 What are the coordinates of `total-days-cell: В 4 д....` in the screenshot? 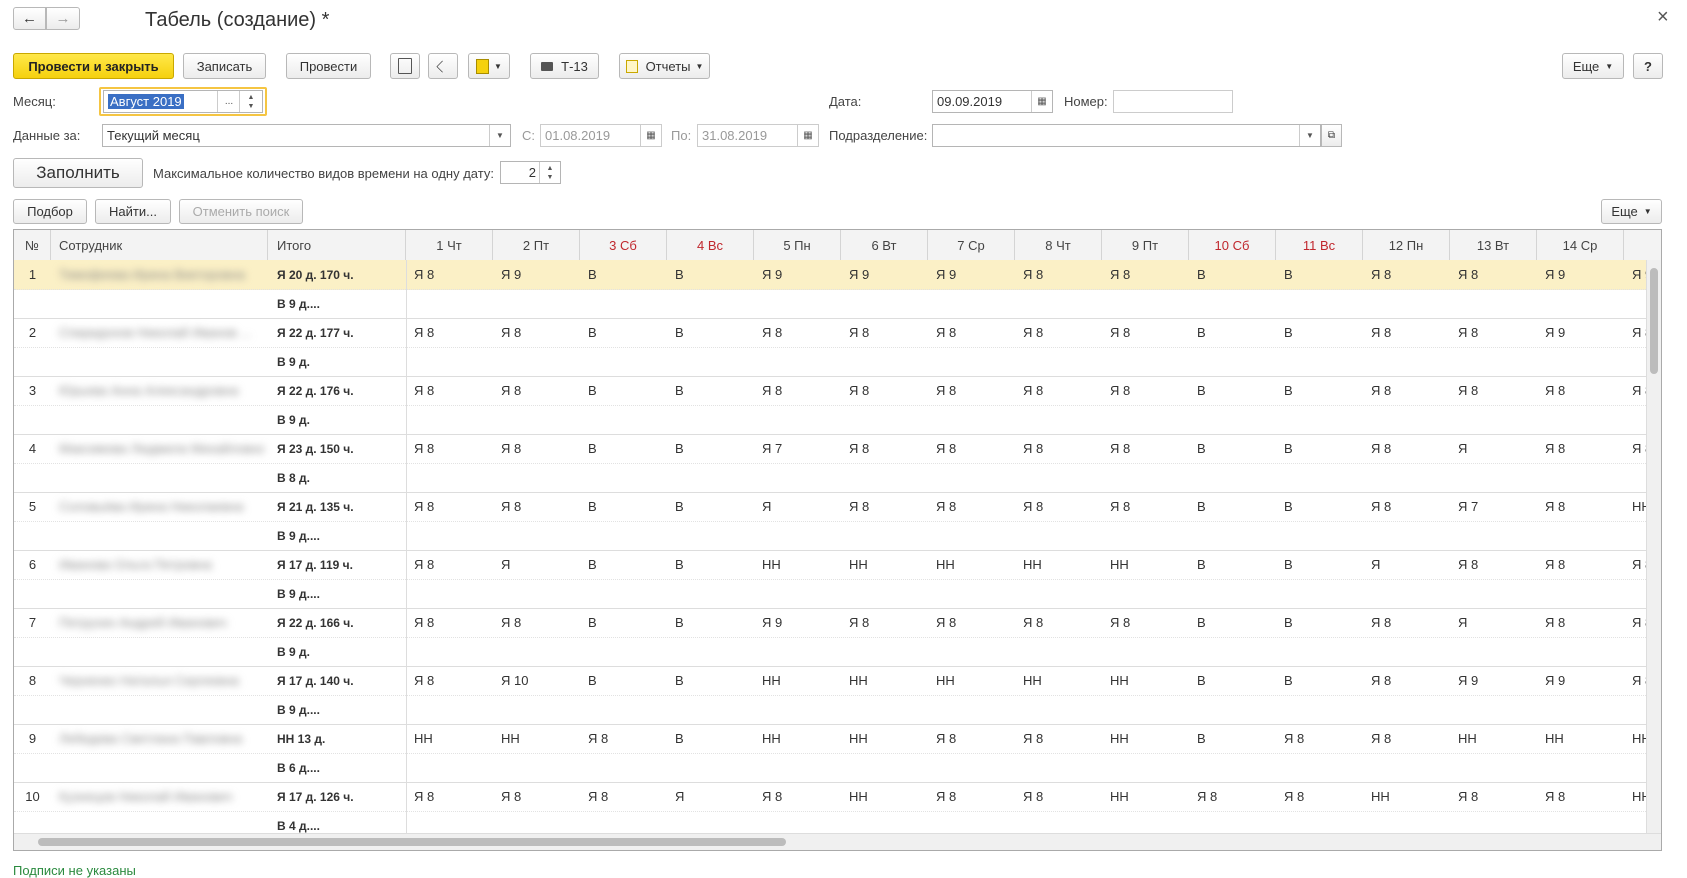 It's located at (298, 825).